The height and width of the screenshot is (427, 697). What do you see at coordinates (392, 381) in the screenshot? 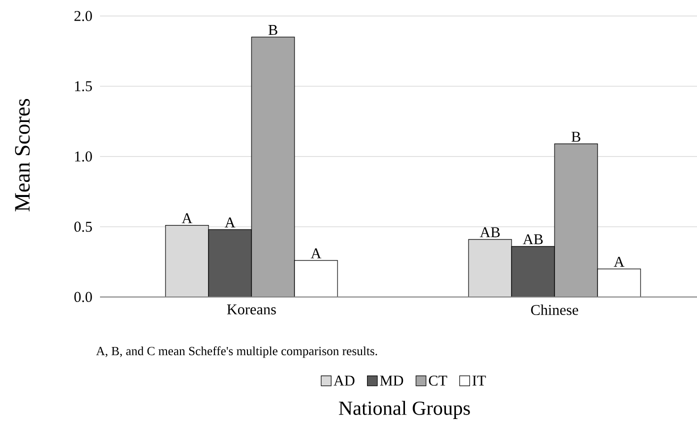
I see `legend-label: MD` at bounding box center [392, 381].